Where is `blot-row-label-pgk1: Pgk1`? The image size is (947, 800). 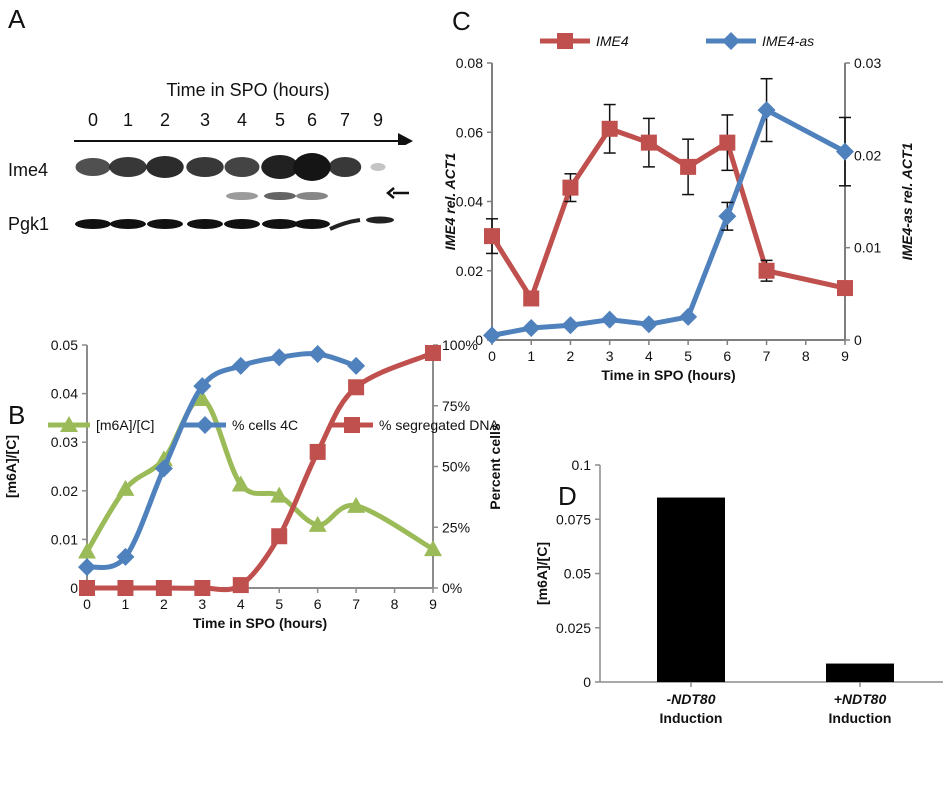 blot-row-label-pgk1: Pgk1 is located at coordinates (28, 224).